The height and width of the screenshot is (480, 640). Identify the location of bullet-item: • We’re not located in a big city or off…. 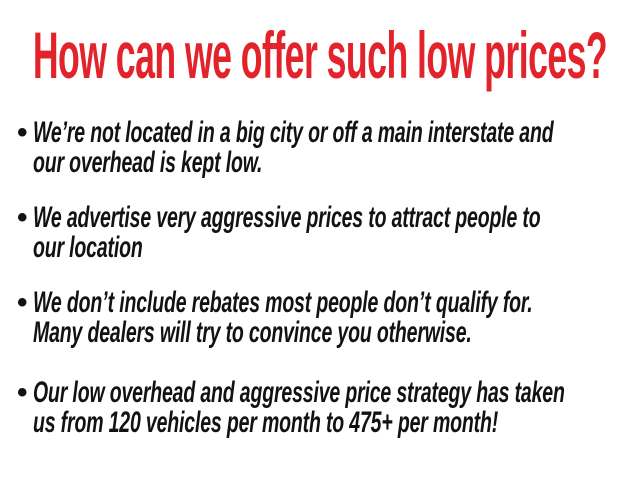
(328, 148).